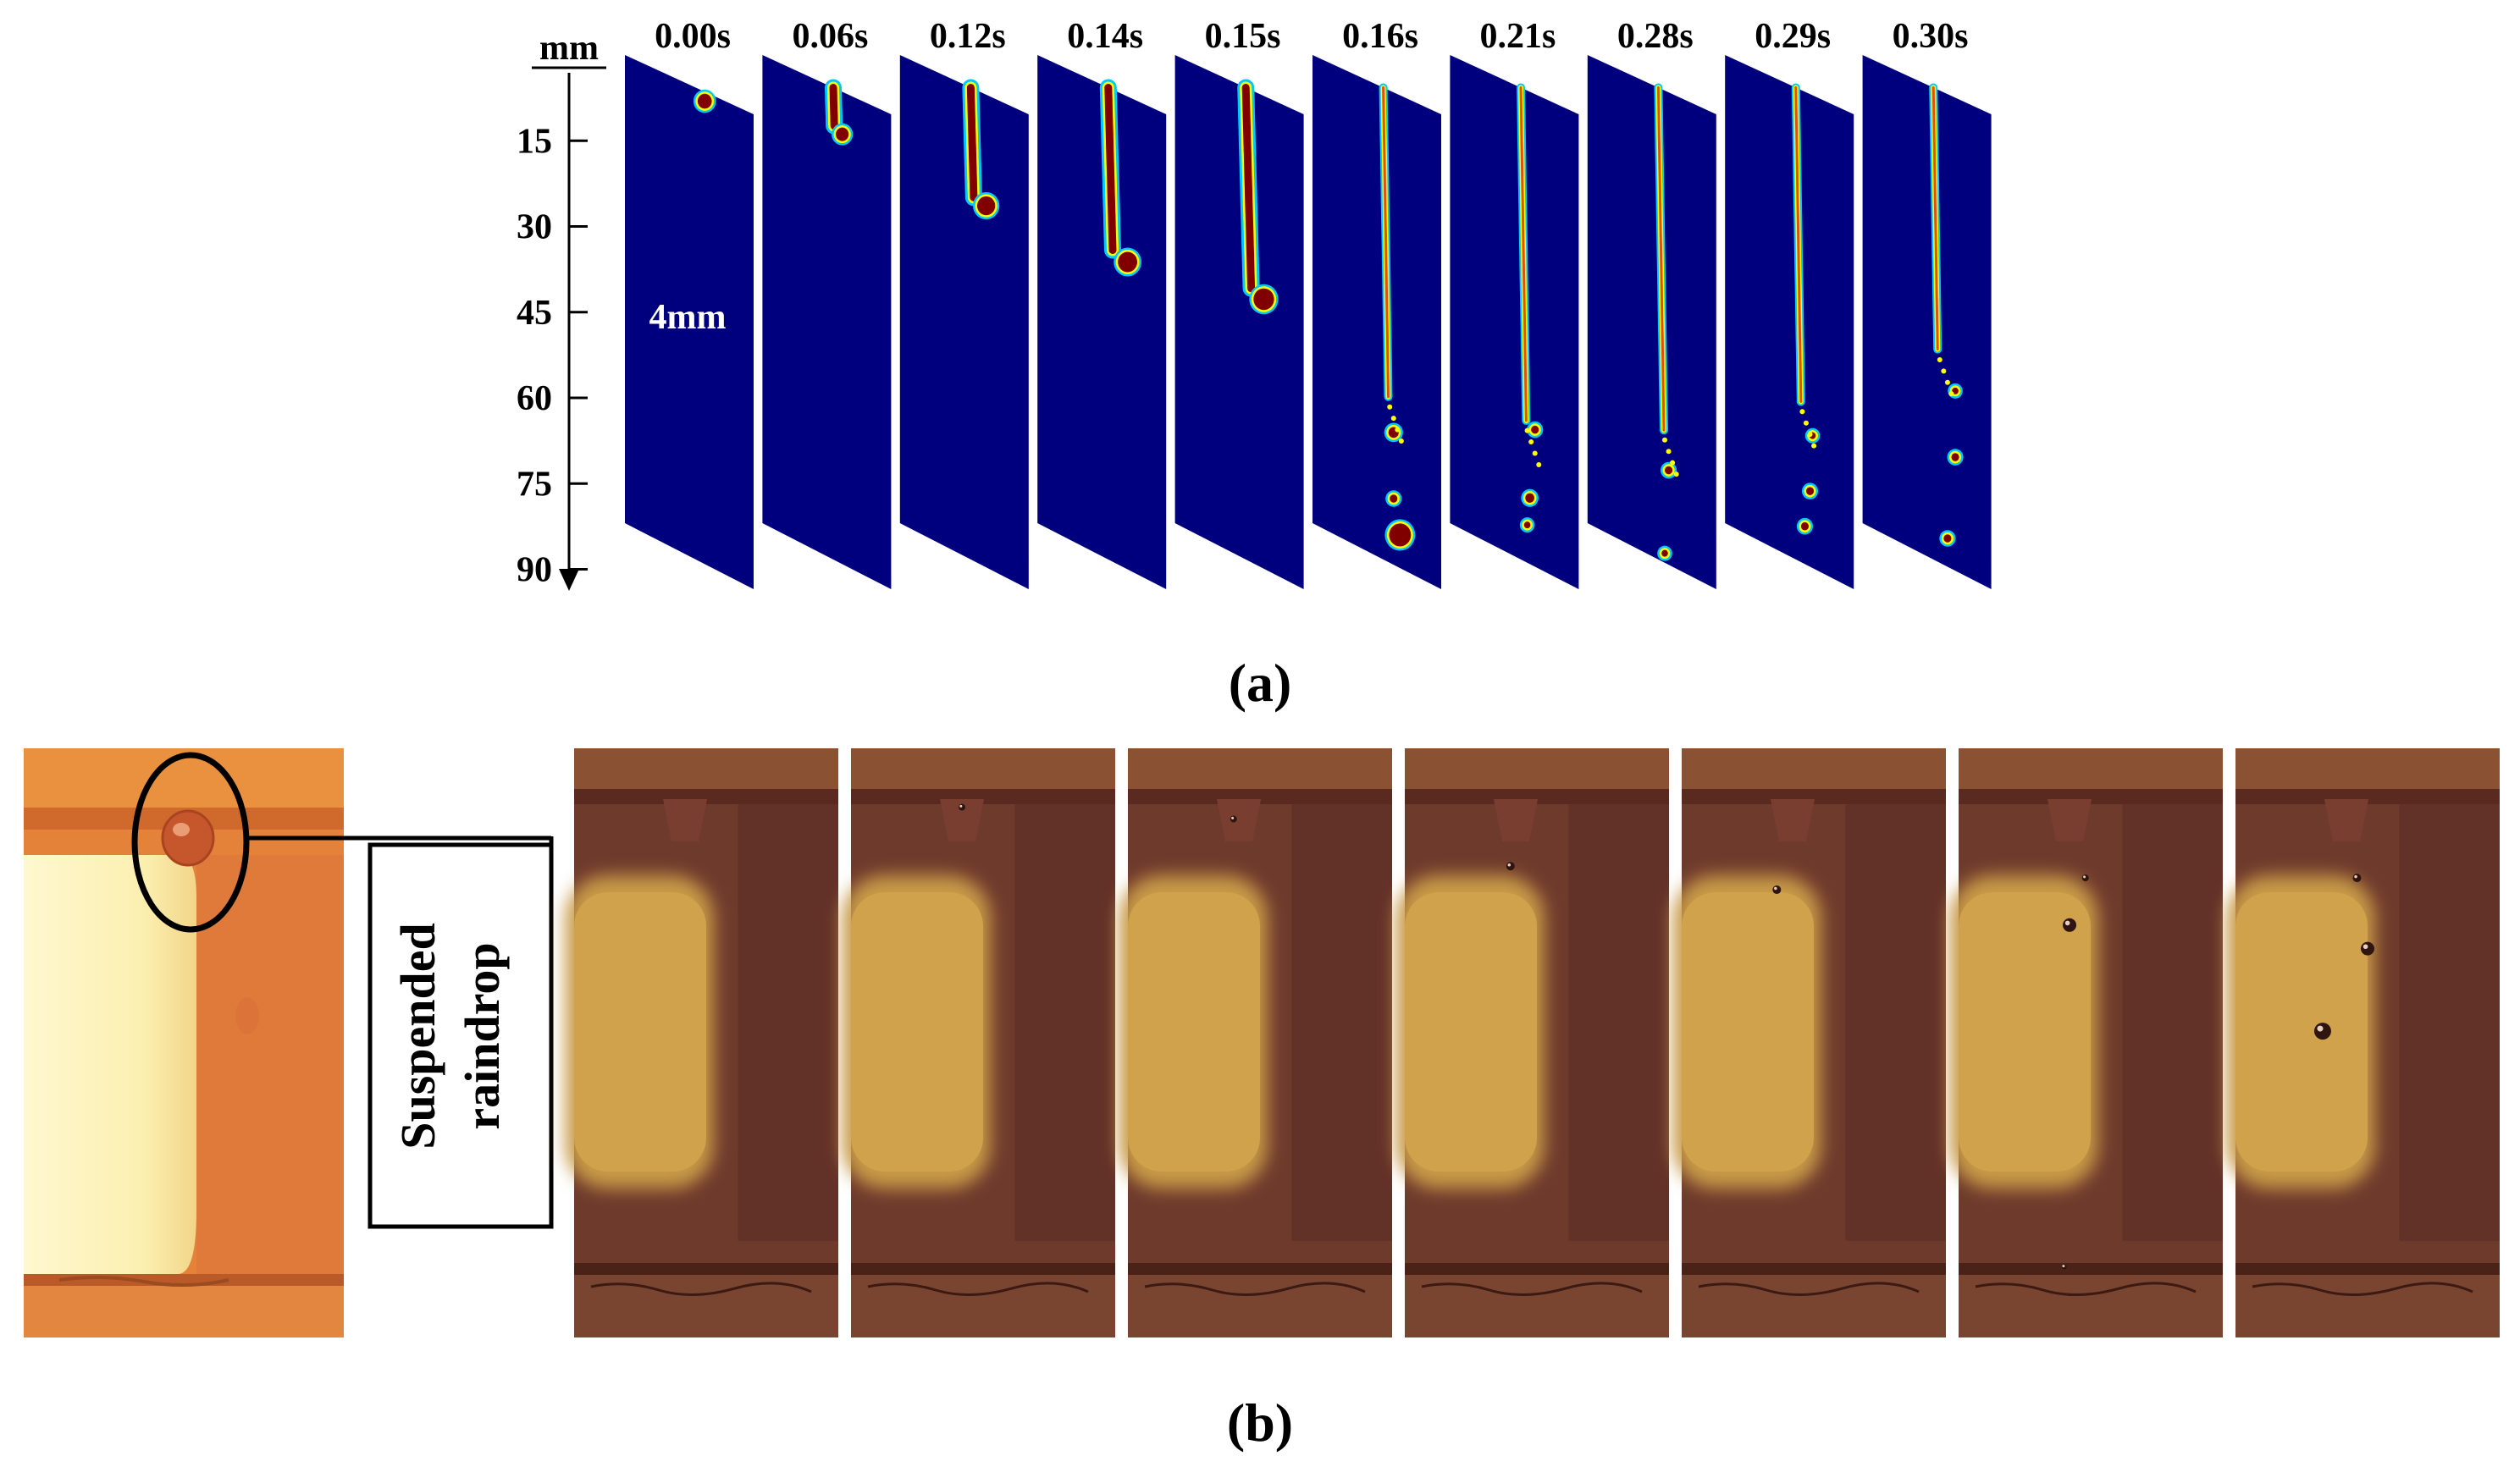  What do you see at coordinates (1380, 36) in the screenshot?
I see `time-label: 0.16s` at bounding box center [1380, 36].